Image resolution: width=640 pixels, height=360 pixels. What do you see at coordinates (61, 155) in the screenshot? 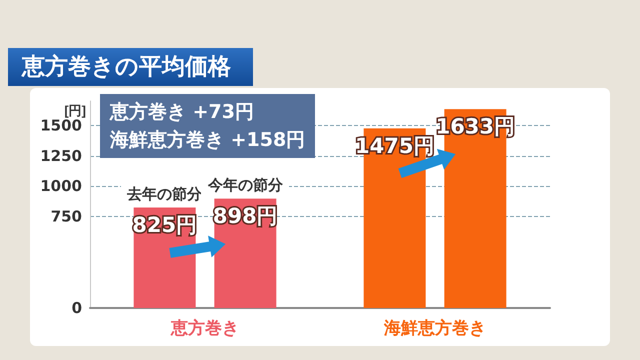
I see `y-tick-label: 1250` at bounding box center [61, 155].